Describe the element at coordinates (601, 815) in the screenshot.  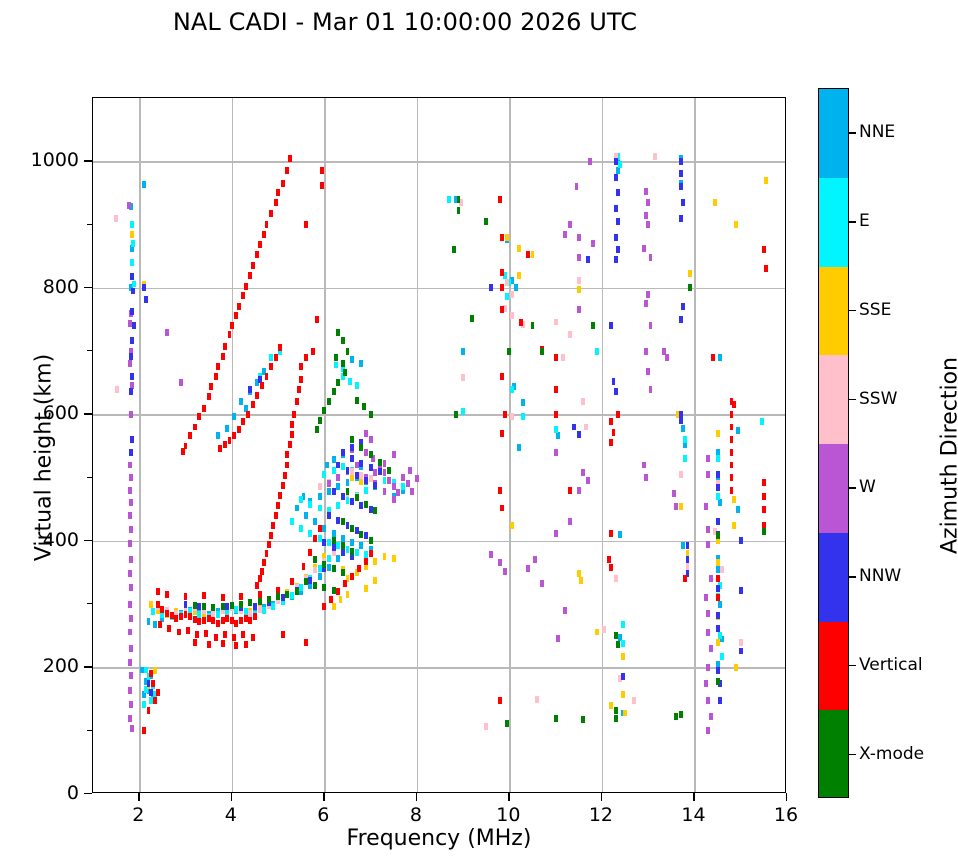
I see `x-tick-label: 12` at that location.